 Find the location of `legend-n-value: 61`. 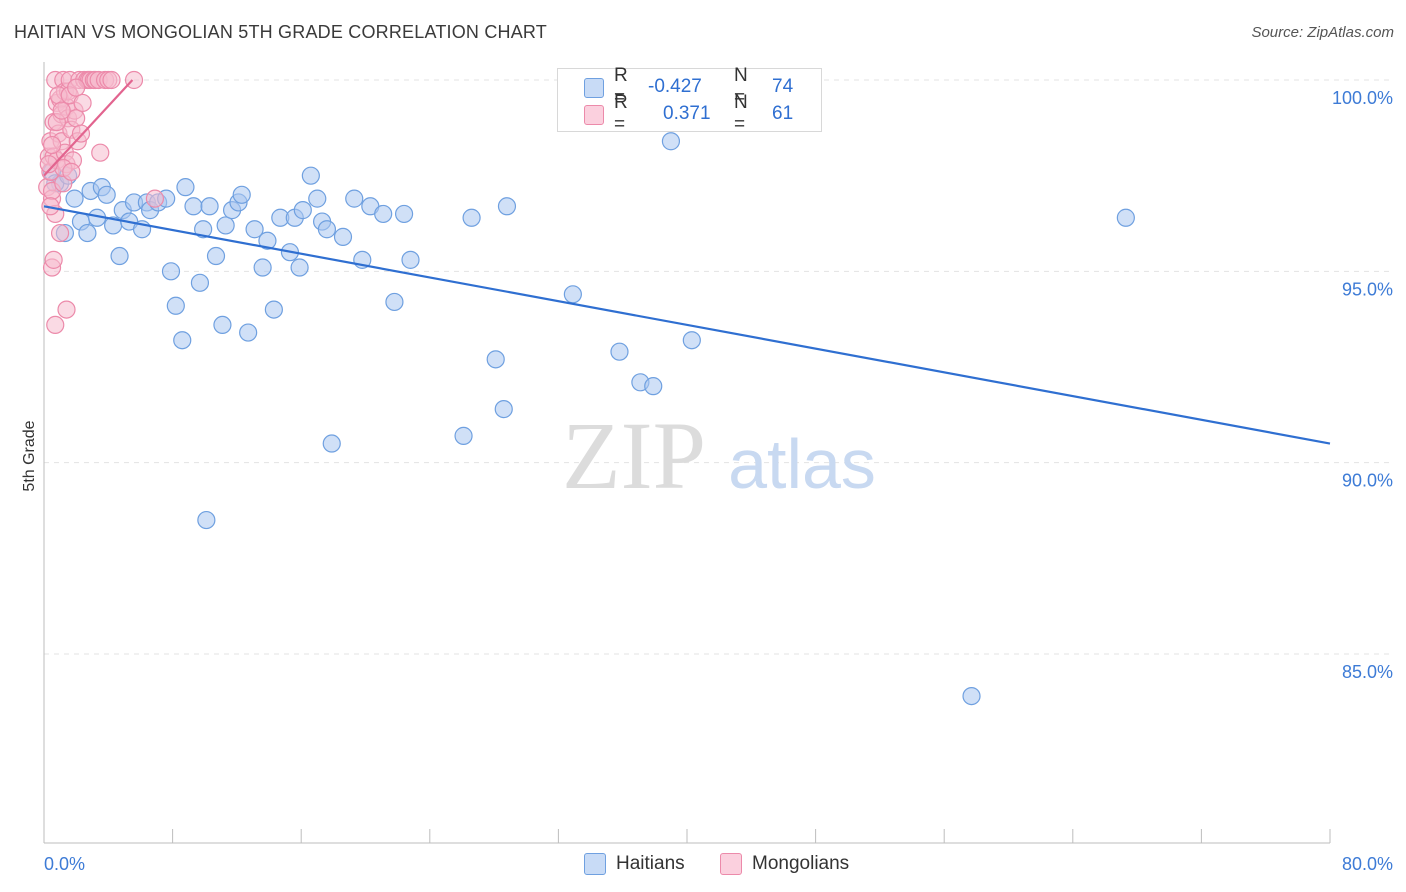

legend-n-value: 61 is located at coordinates (783, 113).